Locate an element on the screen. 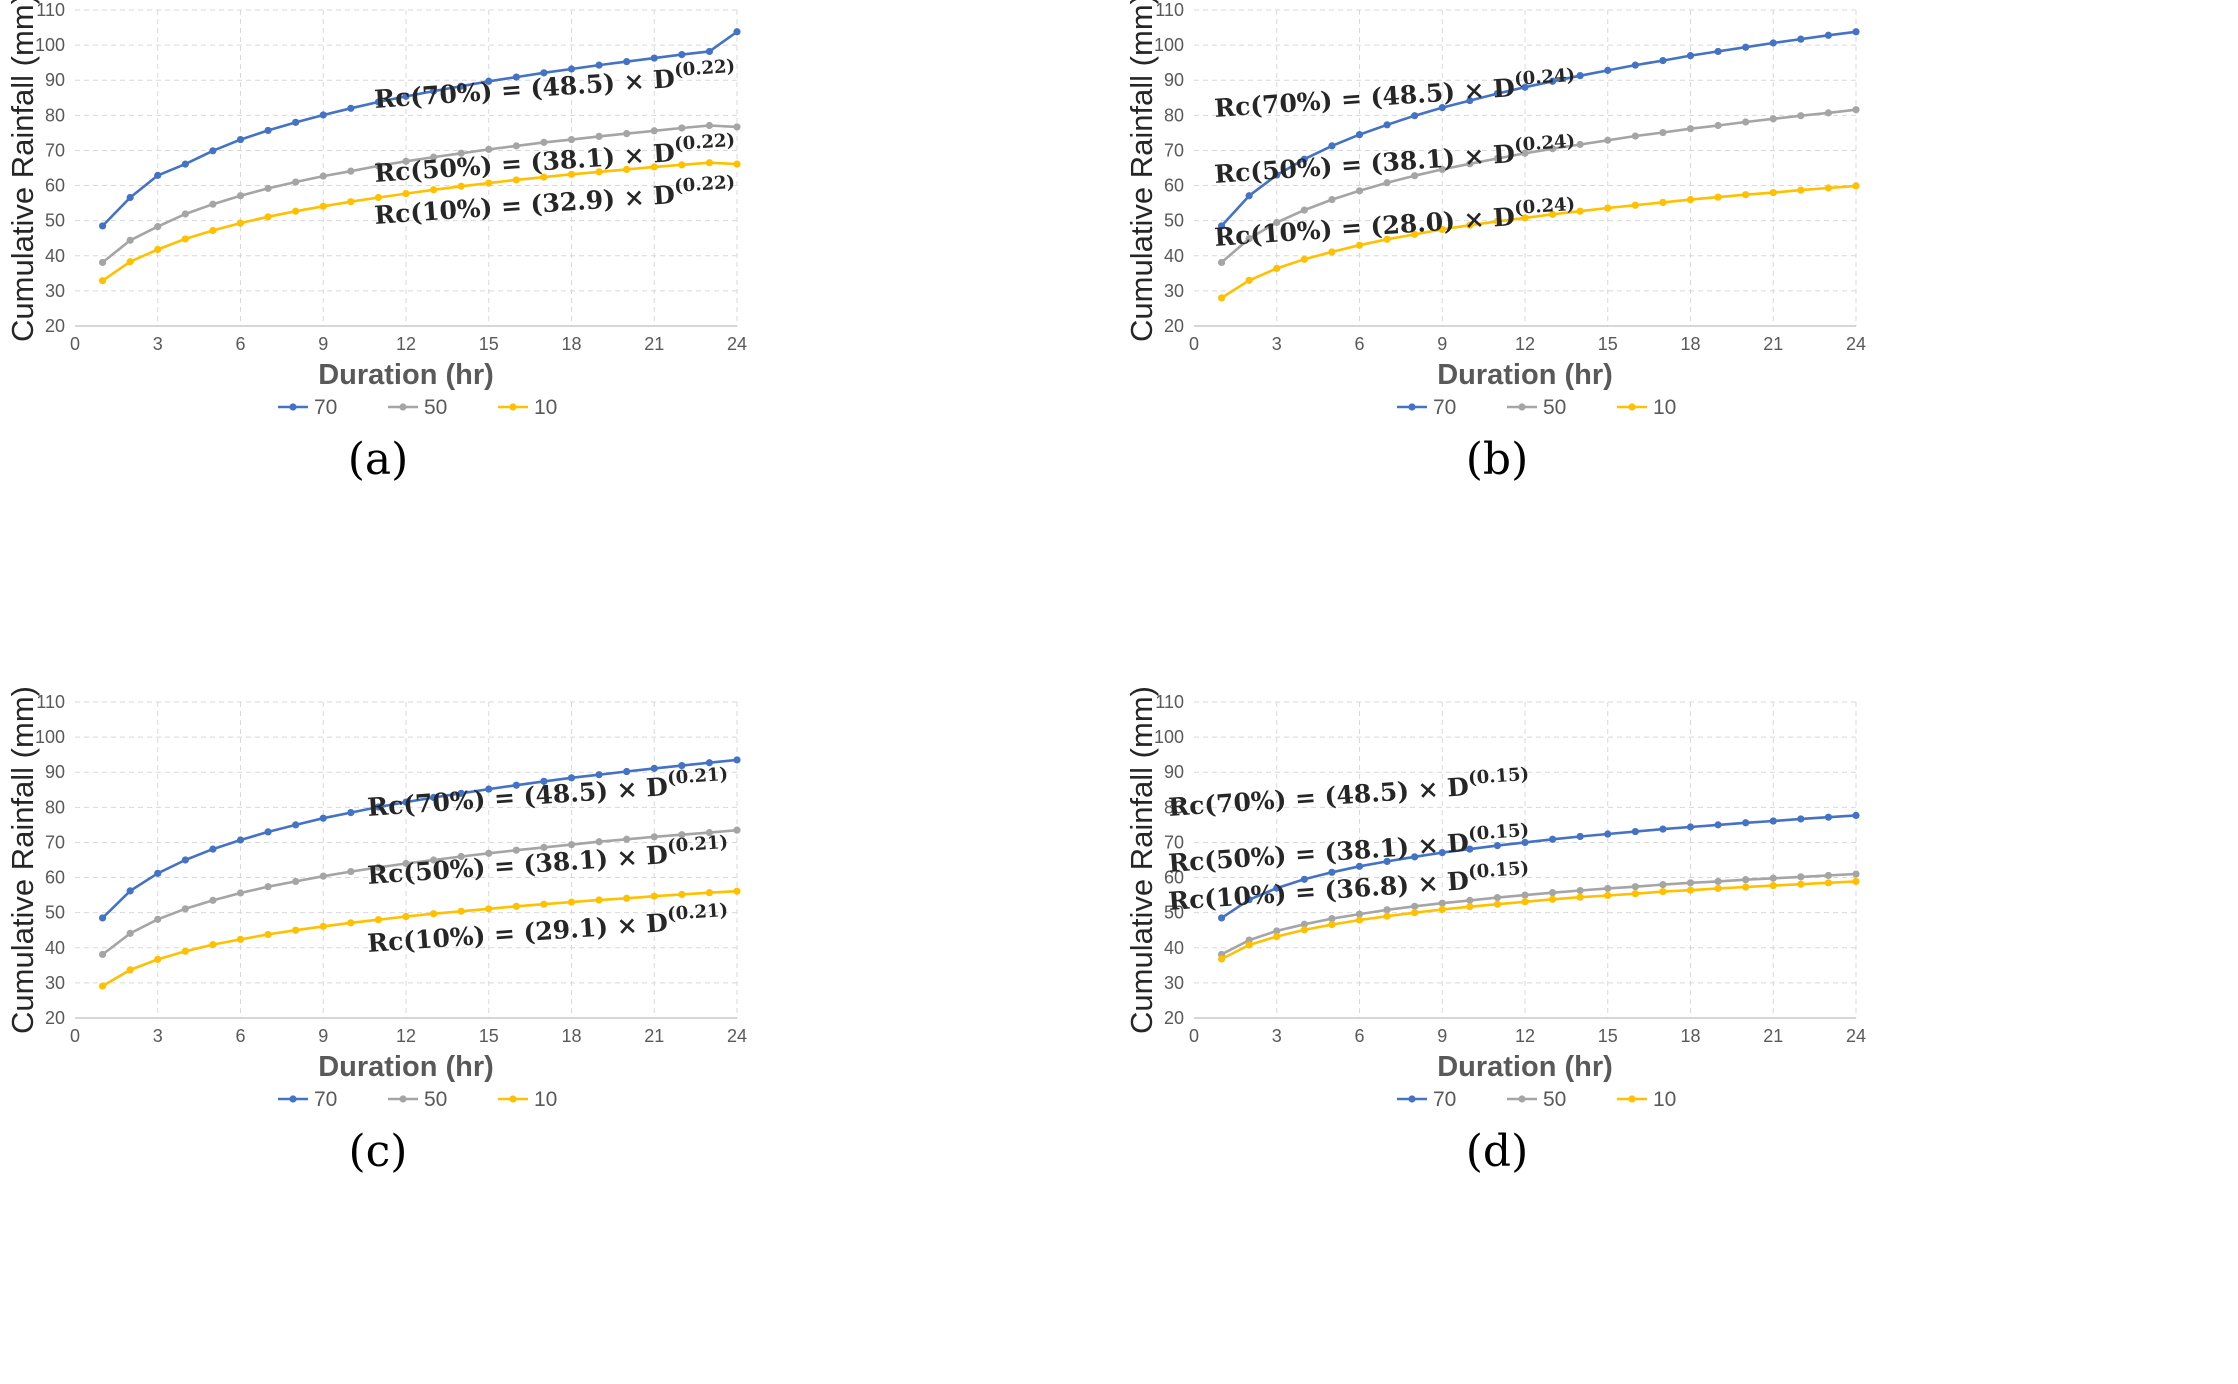  equation-main: Rc(70%) = (48.5) × D is located at coordinates (1318, 797).